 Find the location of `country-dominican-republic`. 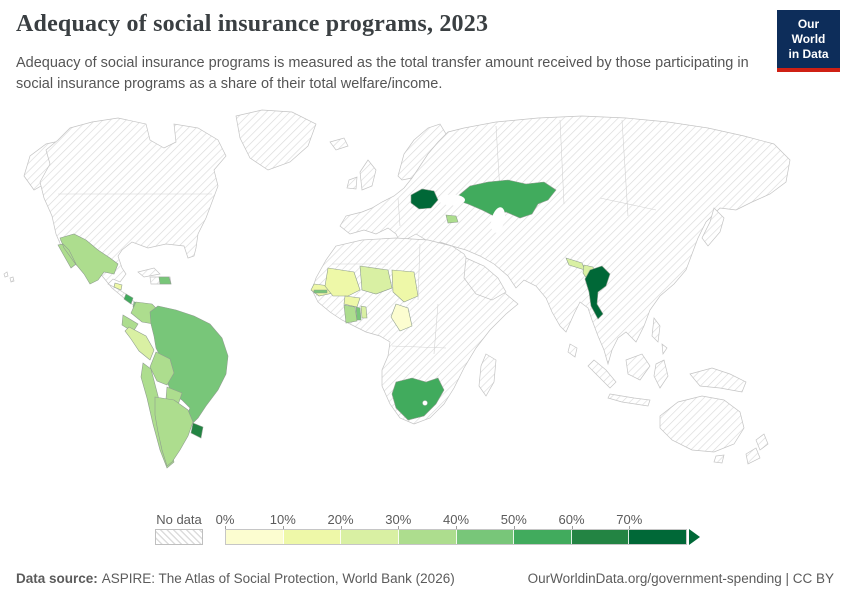

country-dominican-republic is located at coordinates (165, 280).